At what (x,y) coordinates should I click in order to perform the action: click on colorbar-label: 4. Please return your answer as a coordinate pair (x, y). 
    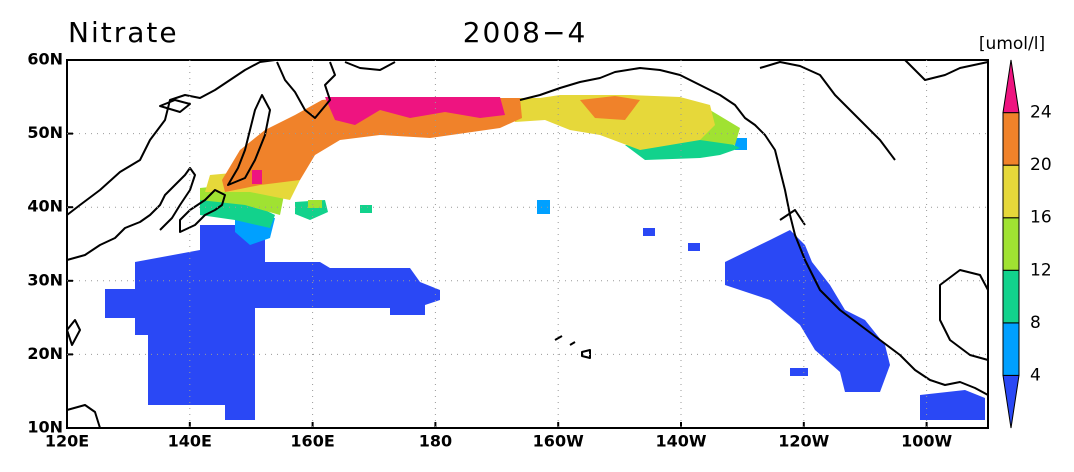
    Looking at the image, I should click on (1035, 375).